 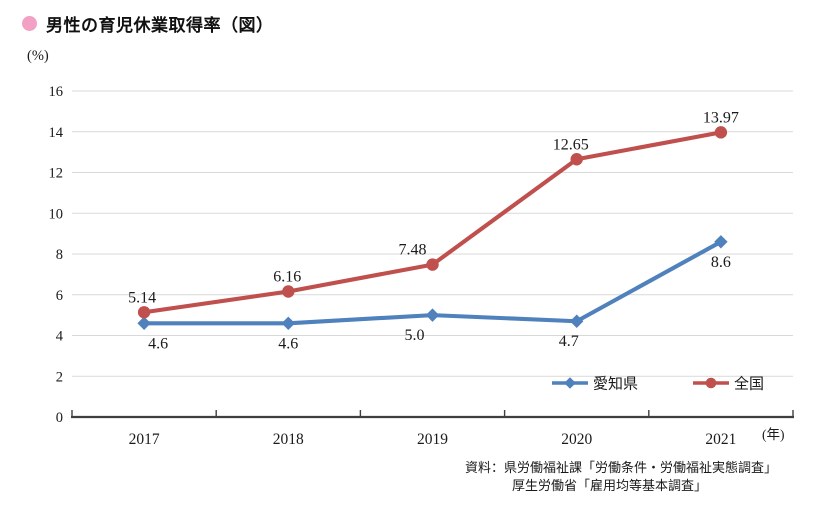 I want to click on source-note: 資料：県労働福祉課「労働条件・労働福祉実態調査」 厚生労働省「雇用均等基本調査」, so click(x=621, y=477).